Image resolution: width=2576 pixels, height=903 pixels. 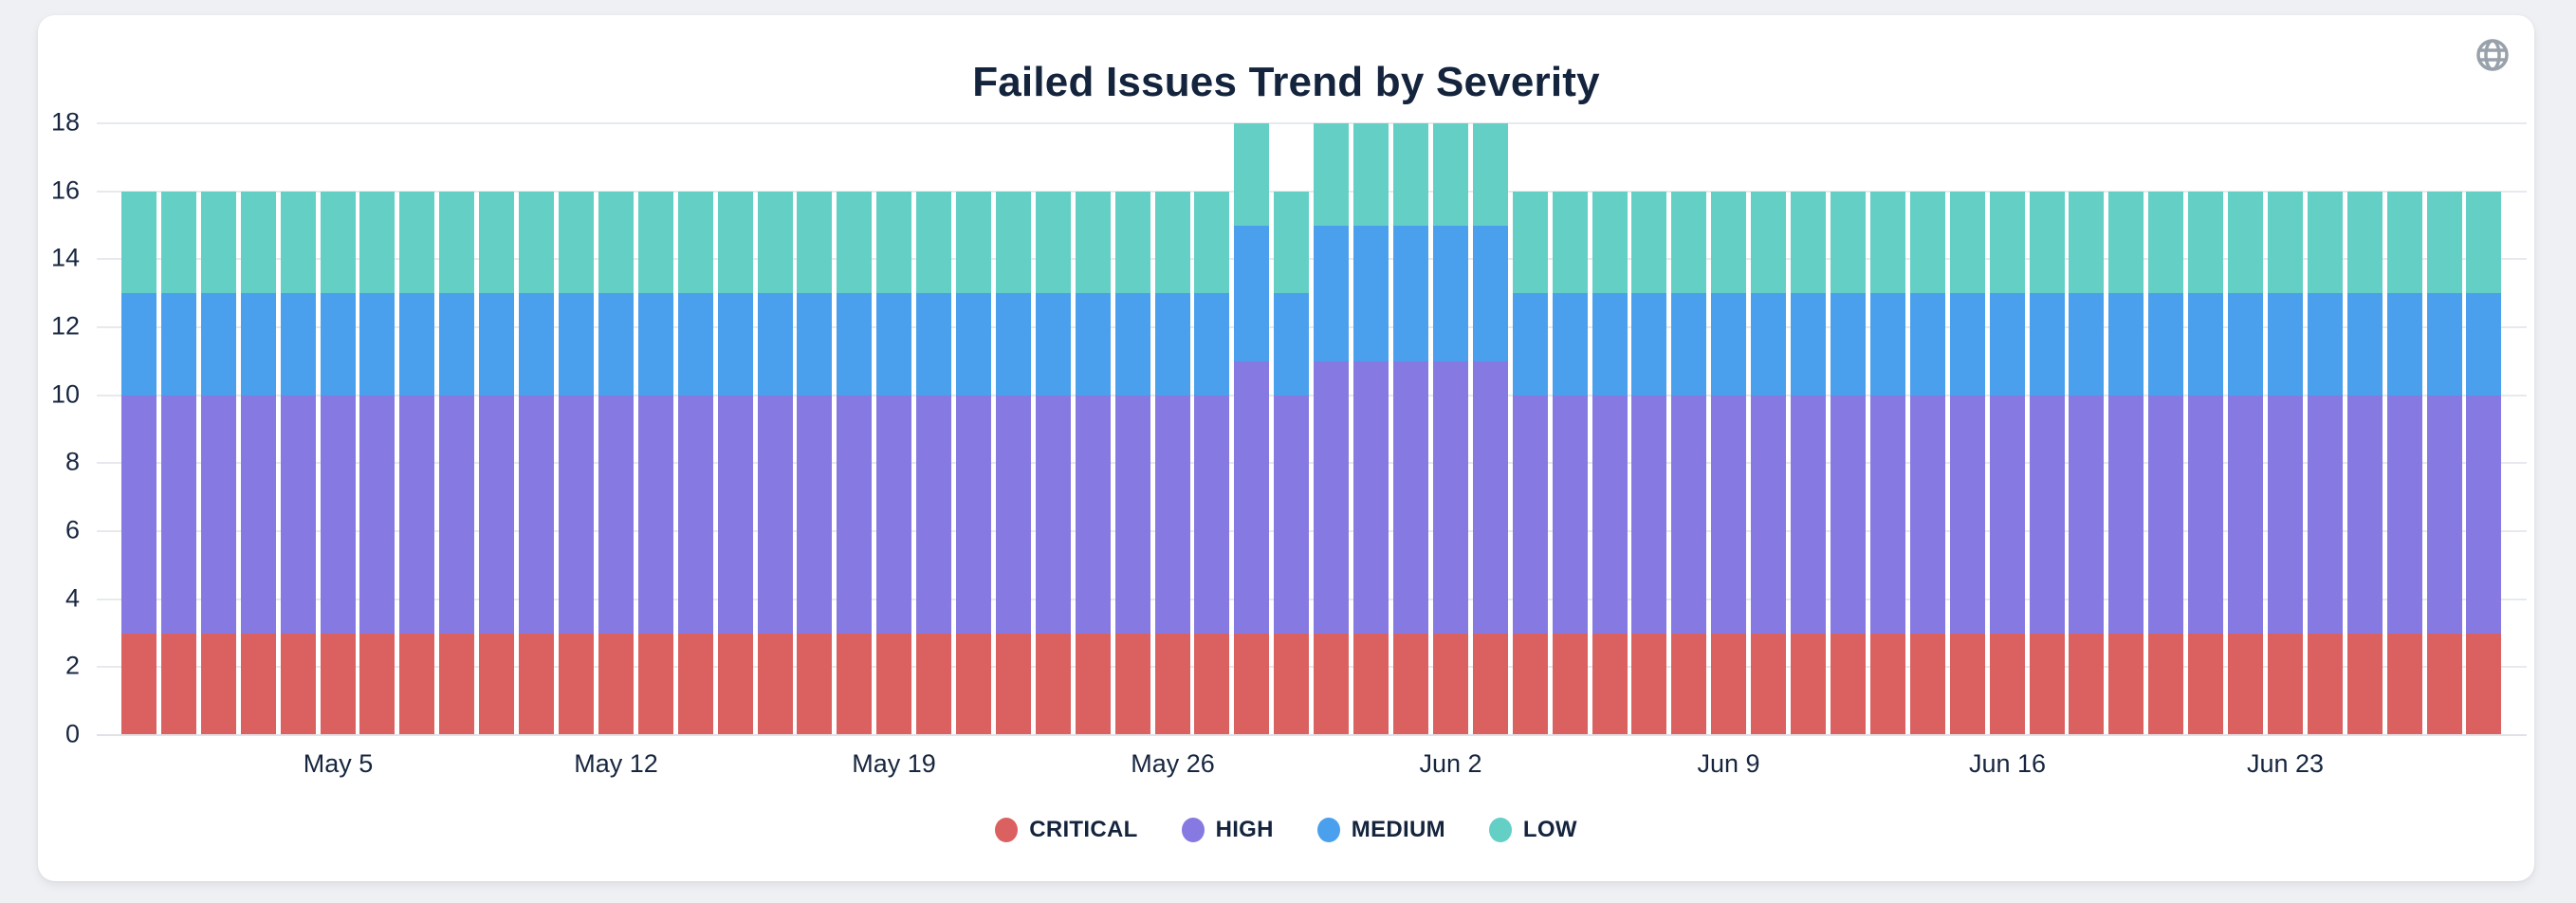 What do you see at coordinates (1227, 830) in the screenshot?
I see `legend-item-high: HIGH` at bounding box center [1227, 830].